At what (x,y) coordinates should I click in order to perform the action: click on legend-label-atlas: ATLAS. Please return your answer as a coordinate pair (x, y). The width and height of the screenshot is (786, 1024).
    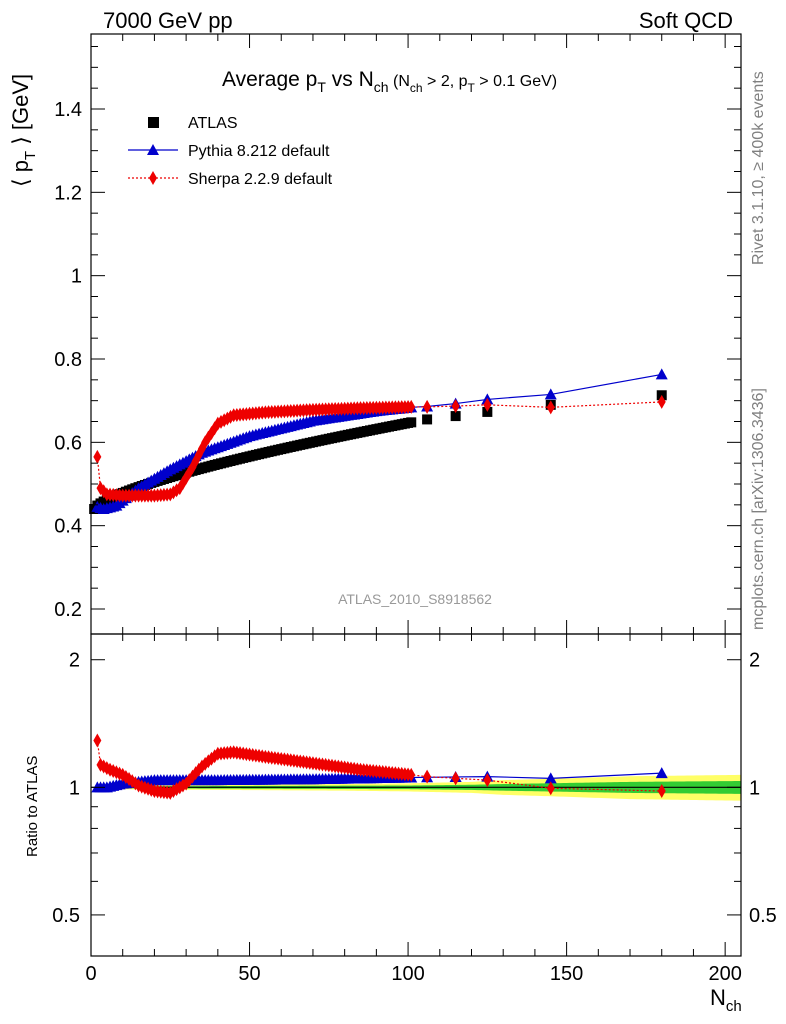
    Looking at the image, I should click on (213, 123).